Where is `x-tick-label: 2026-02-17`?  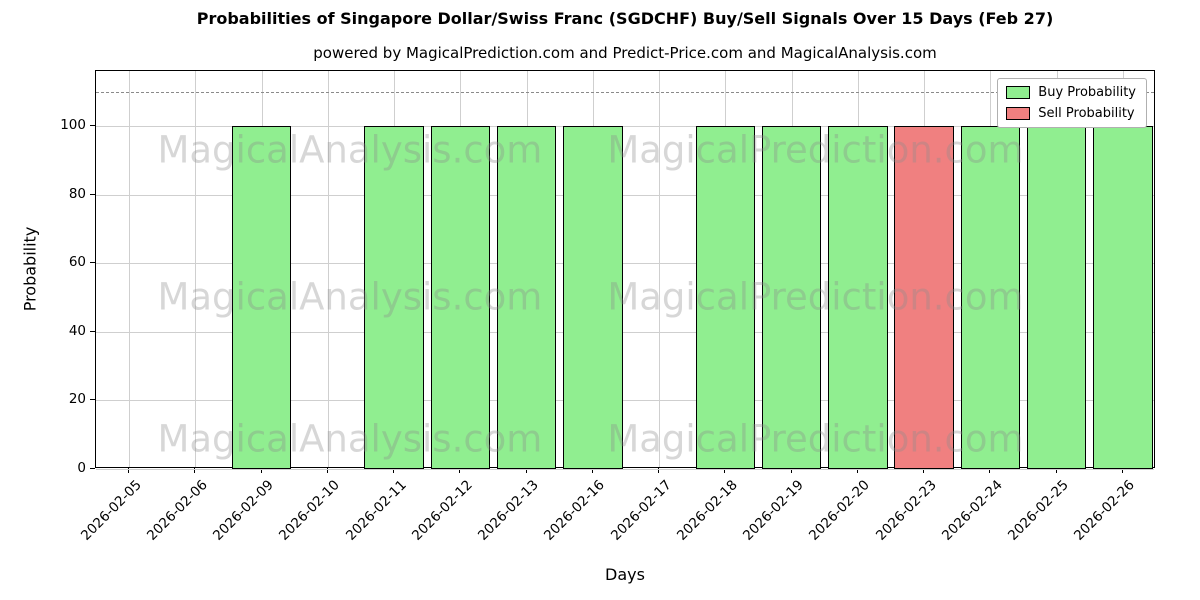
x-tick-label: 2026-02-17 is located at coordinates (641, 510).